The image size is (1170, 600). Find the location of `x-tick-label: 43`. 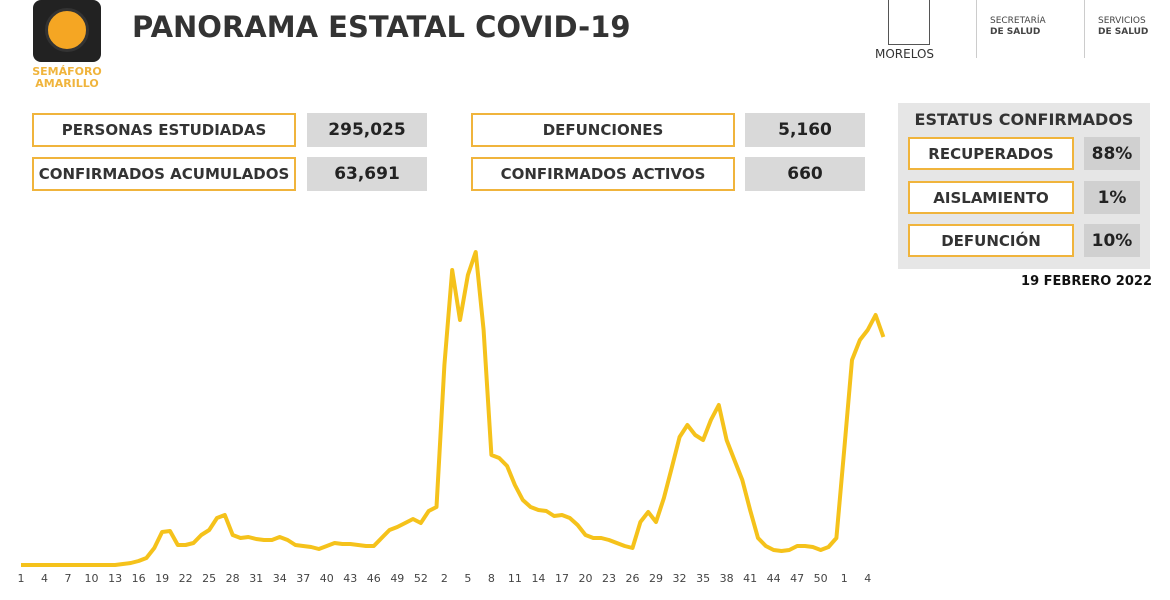

x-tick-label: 43 is located at coordinates (350, 578).